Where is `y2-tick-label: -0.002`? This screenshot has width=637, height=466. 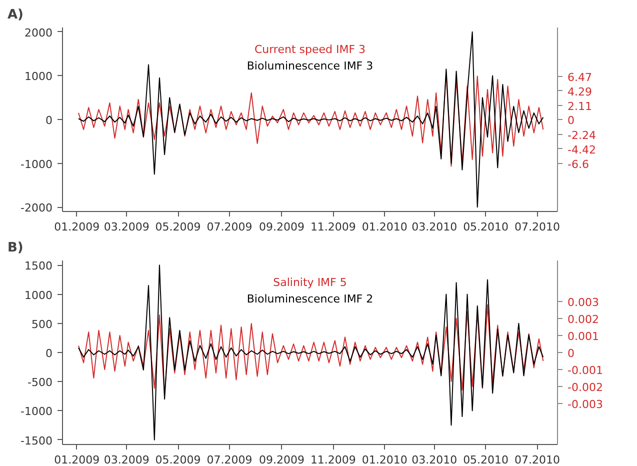
y2-tick-label: -0.002 is located at coordinates (585, 387).